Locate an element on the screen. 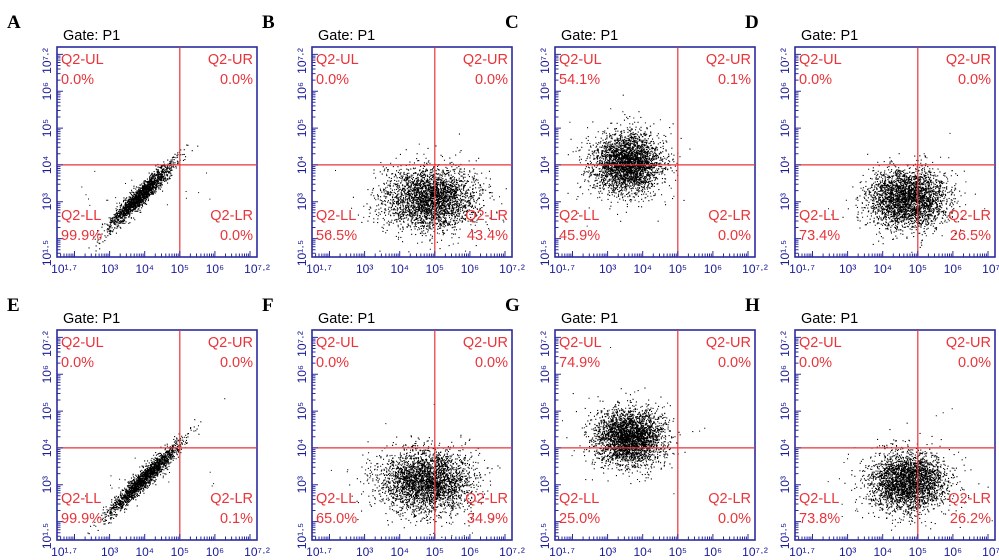 Image resolution: width=999 pixels, height=560 pixels. quadrant-lr-percent: 26.5% is located at coordinates (970, 236).